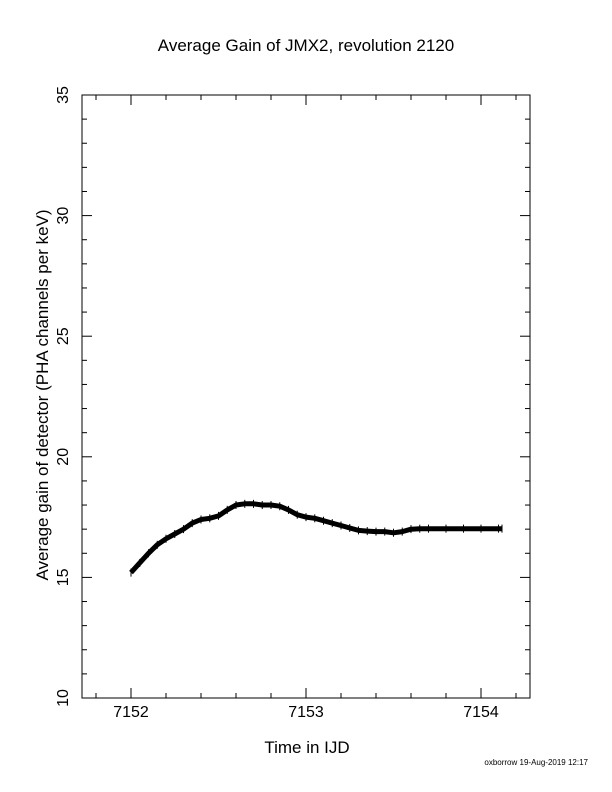  Describe the element at coordinates (481, 712) in the screenshot. I see `x-tick-label: 7154` at that location.